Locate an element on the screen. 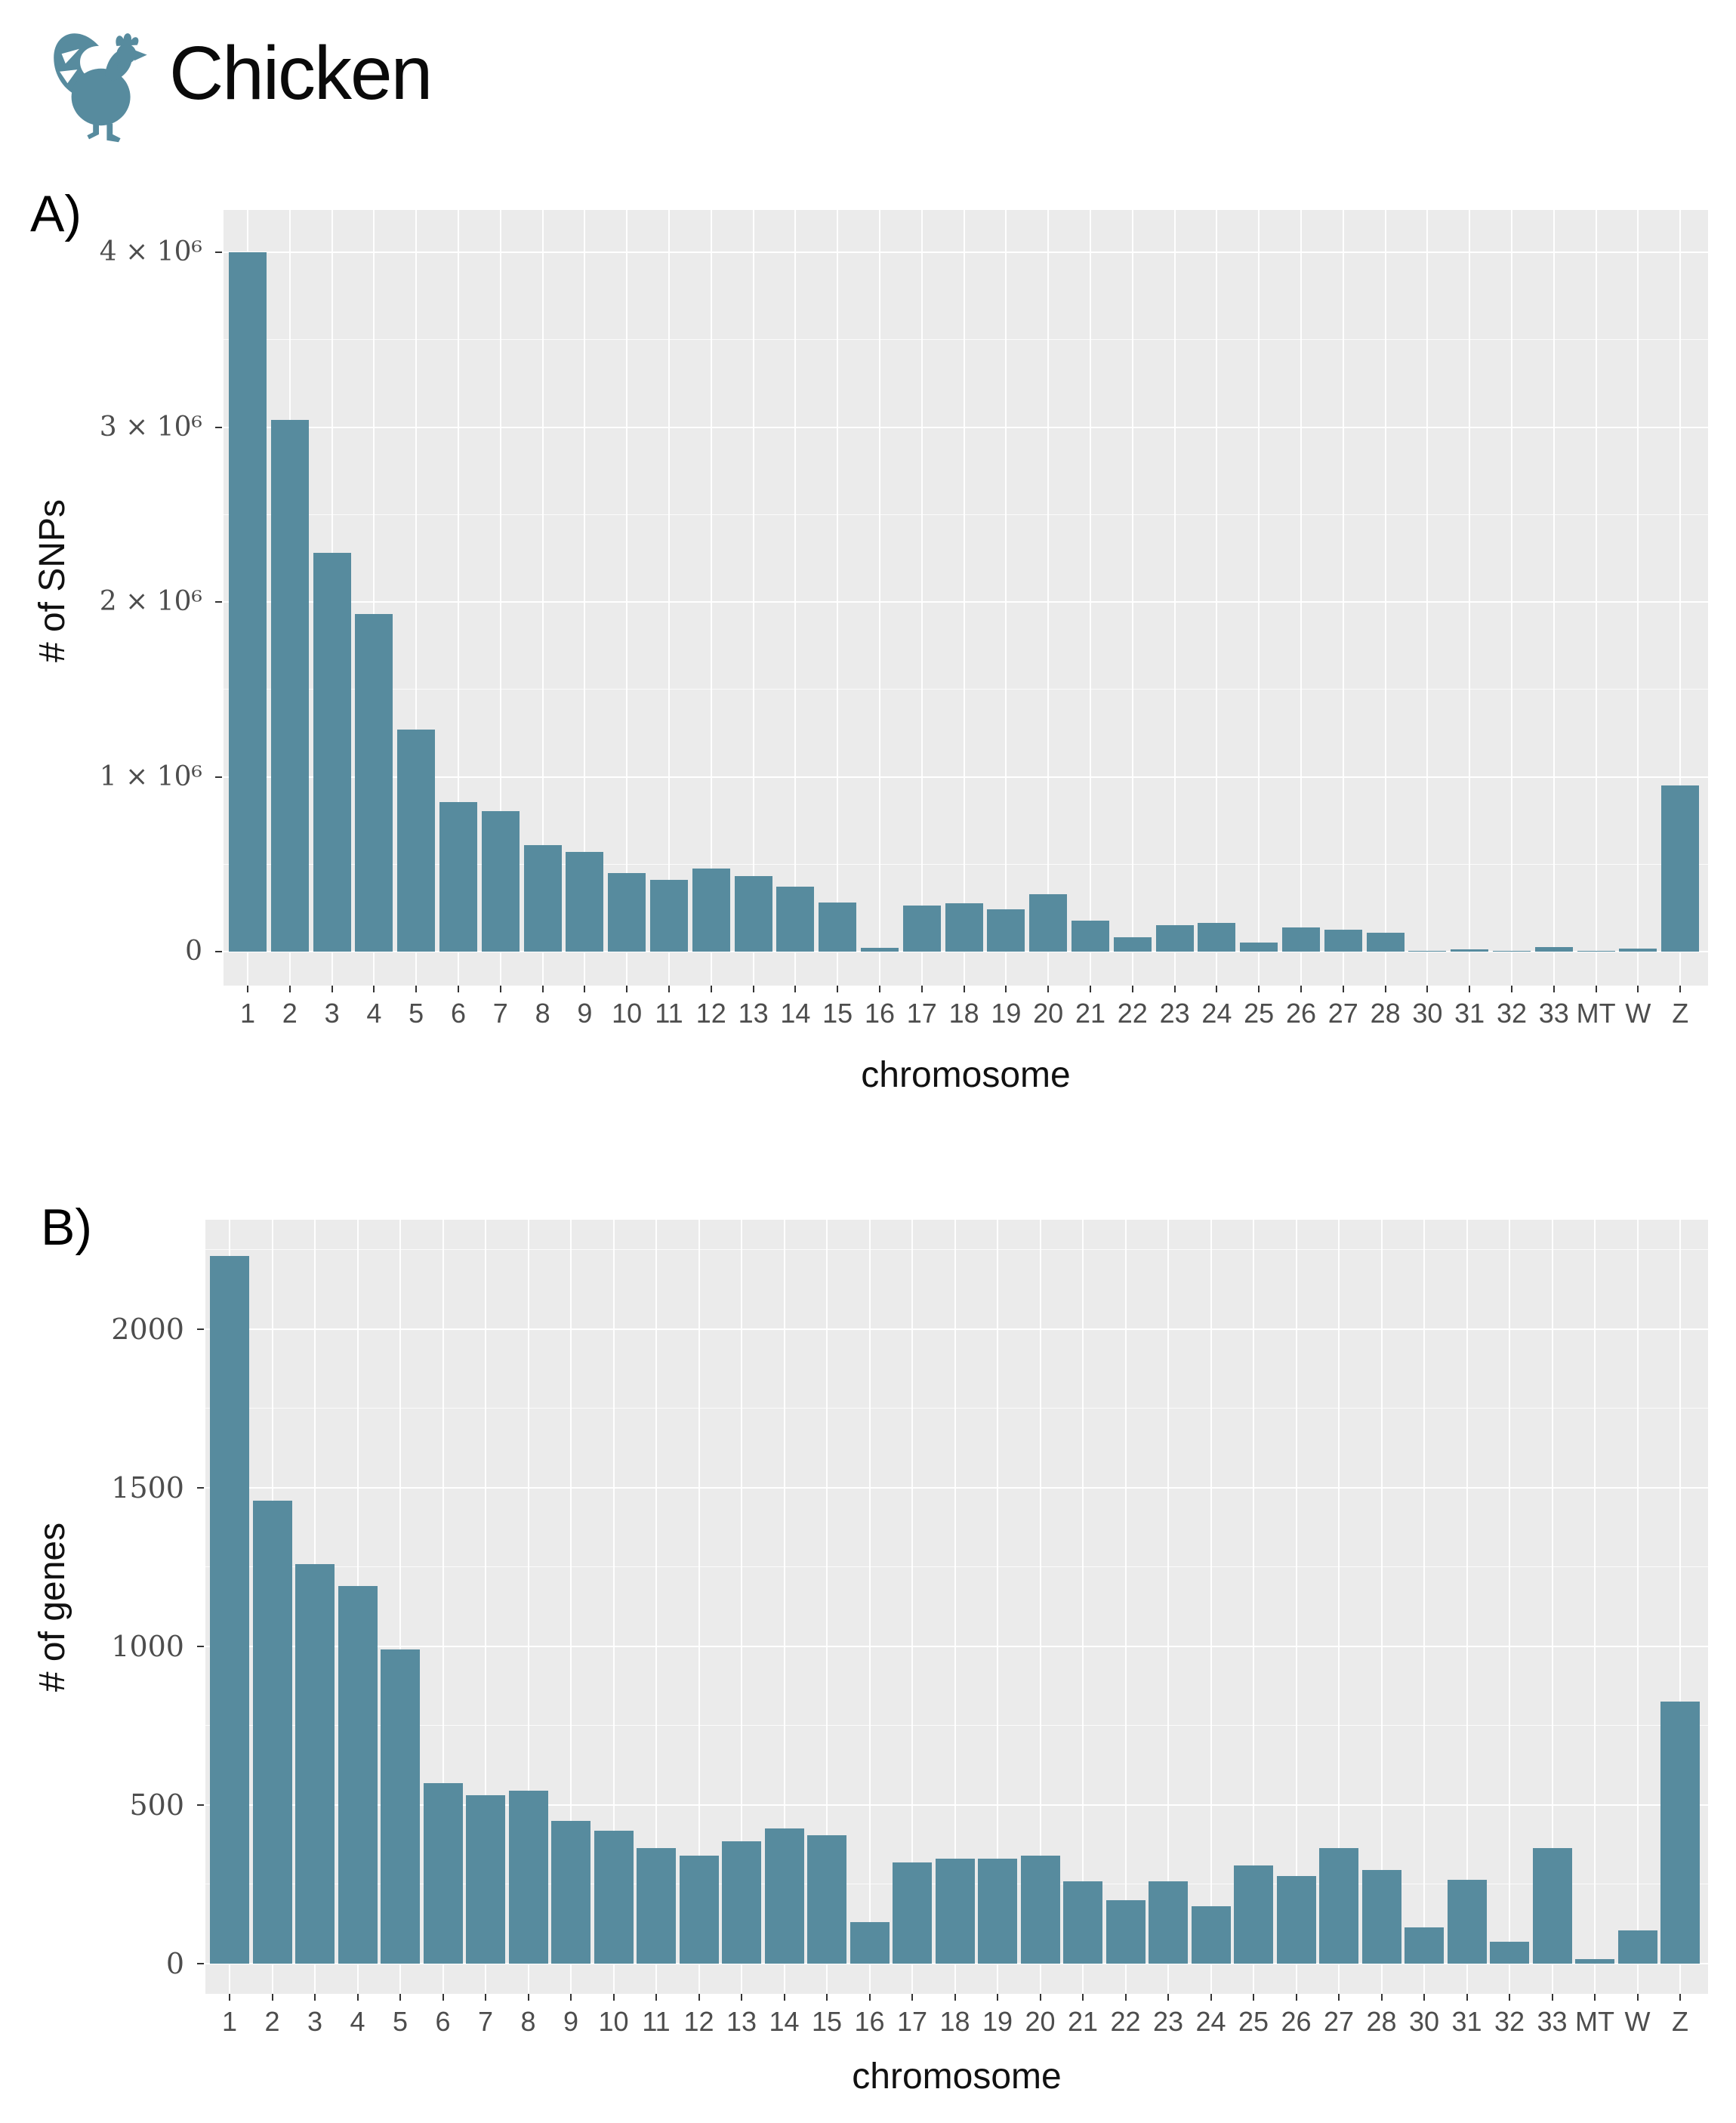 The height and width of the screenshot is (2123, 1736). x-tick-label: 10 is located at coordinates (614, 2022).